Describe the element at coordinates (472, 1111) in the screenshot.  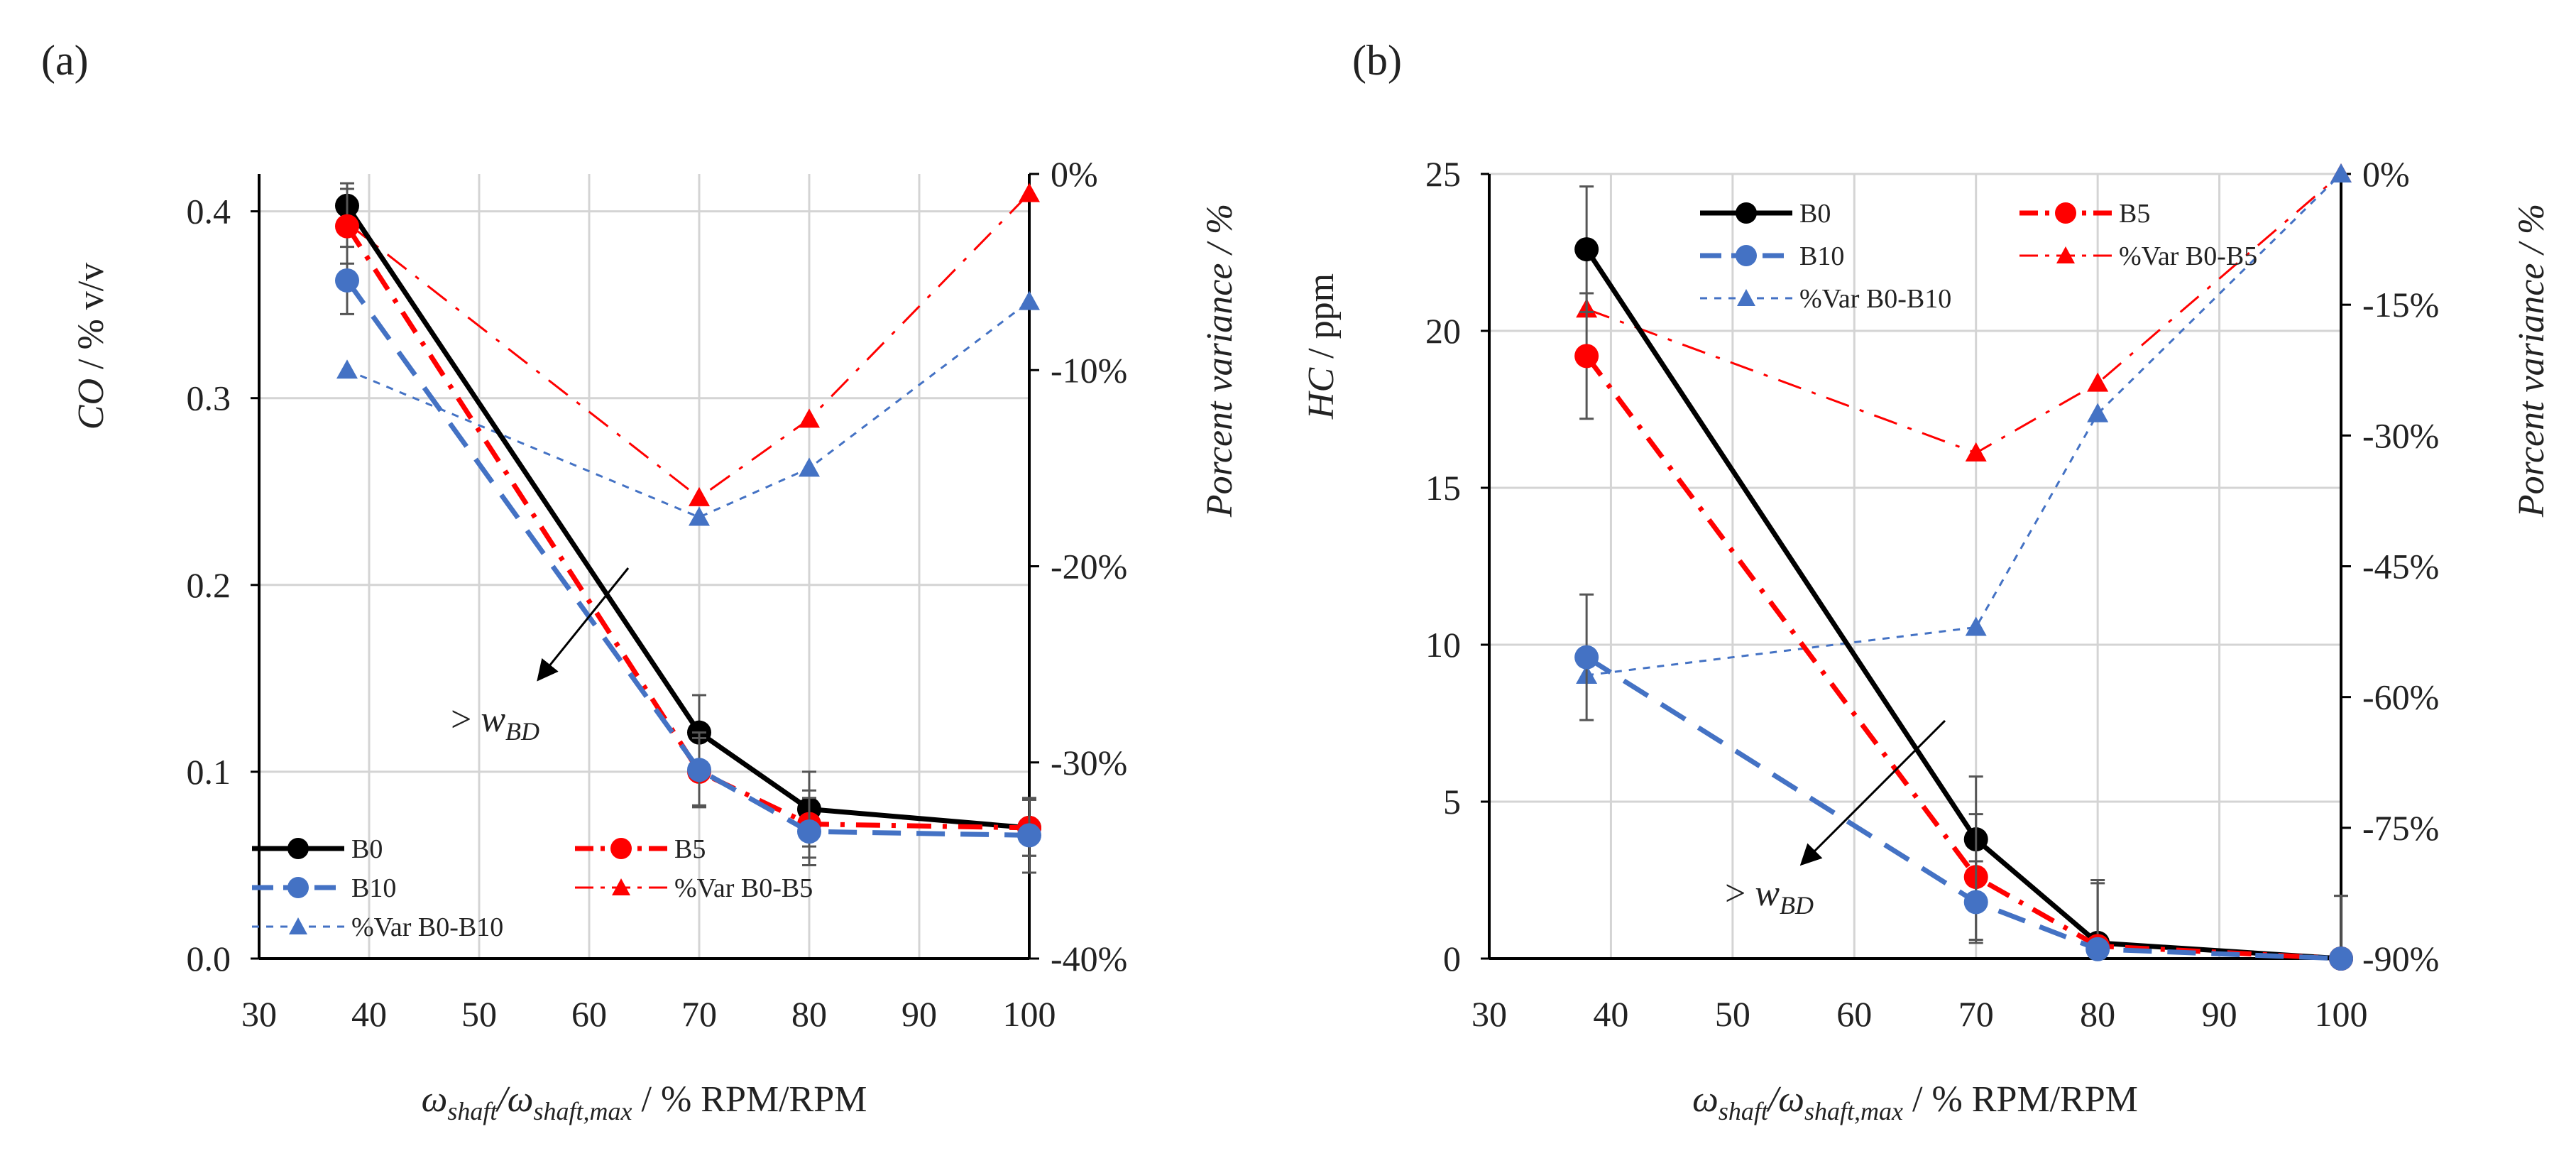
I see `x-axis-label-sub: shaft` at that location.